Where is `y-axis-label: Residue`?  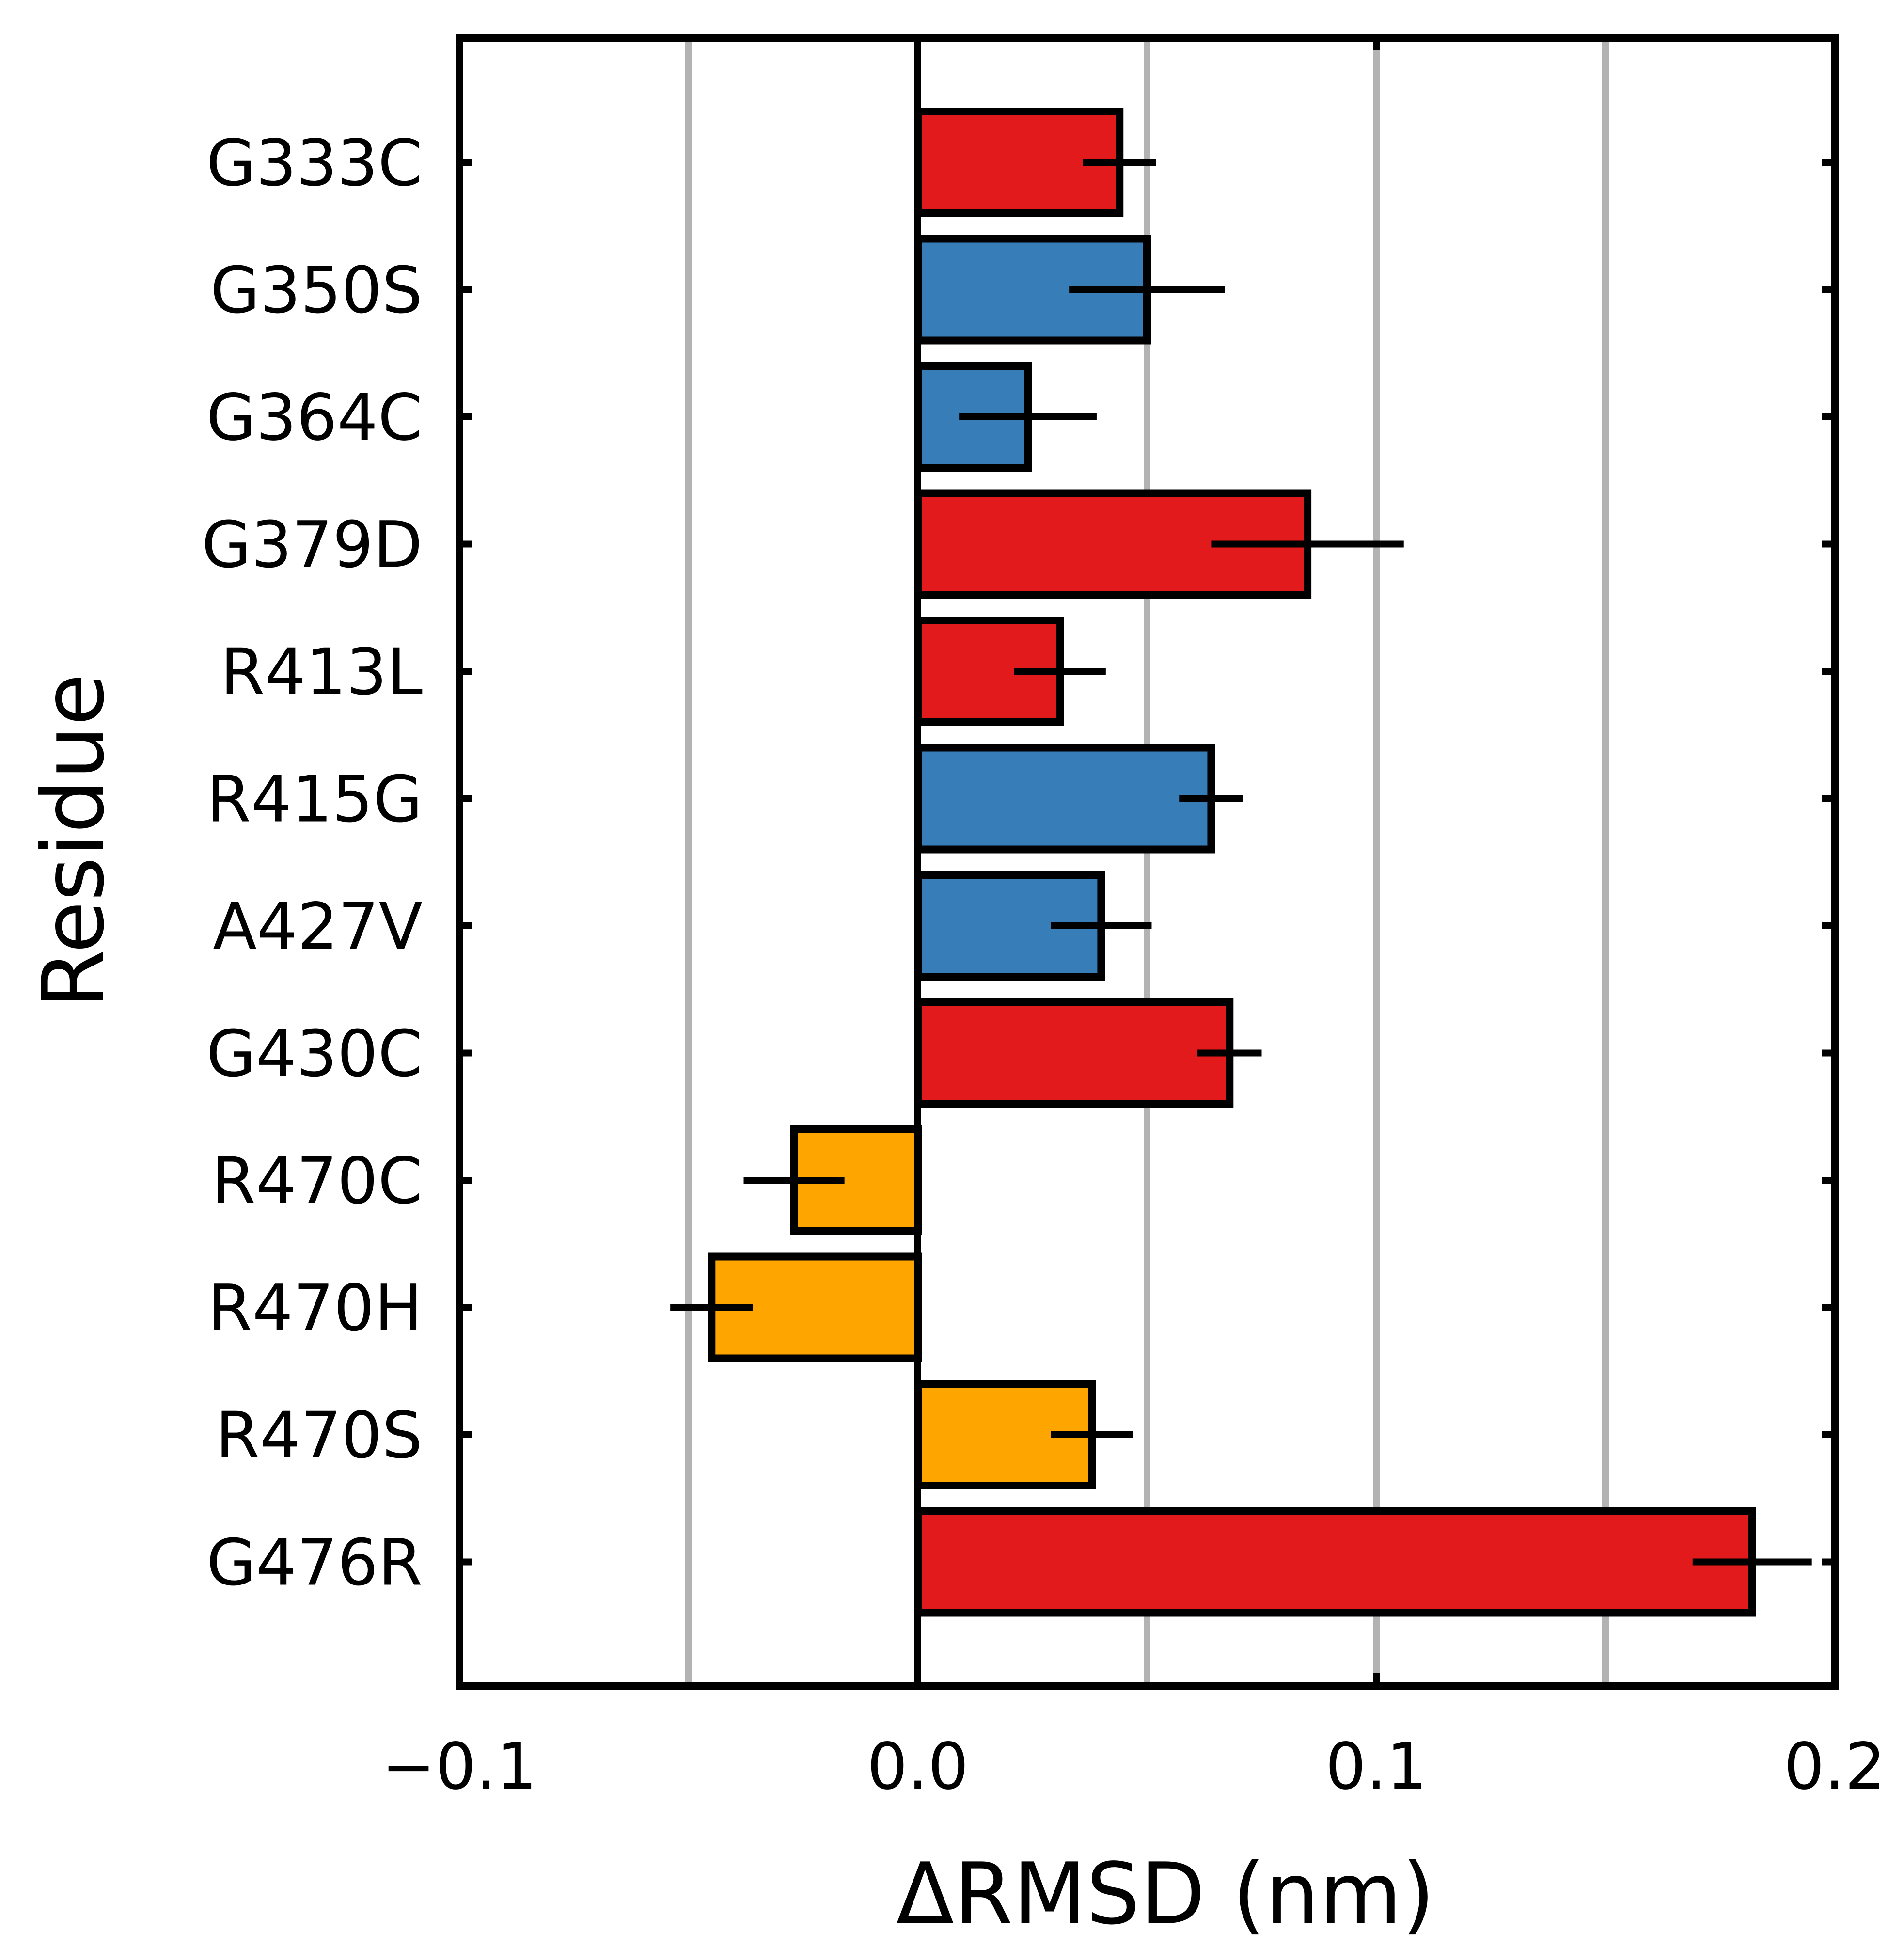 y-axis-label: Residue is located at coordinates (74, 841).